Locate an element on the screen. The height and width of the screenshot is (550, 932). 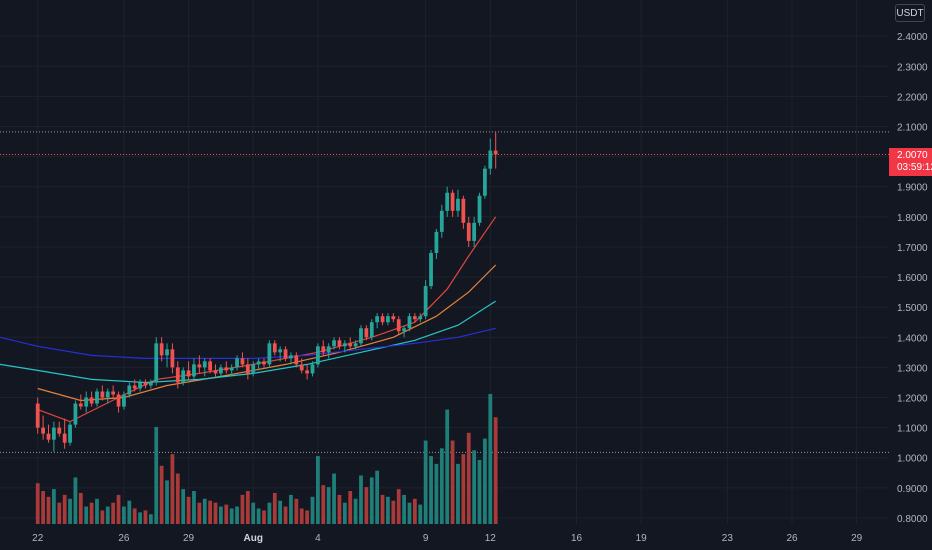
last-price-label: 2.0070 03:59:12 is located at coordinates (910, 162).